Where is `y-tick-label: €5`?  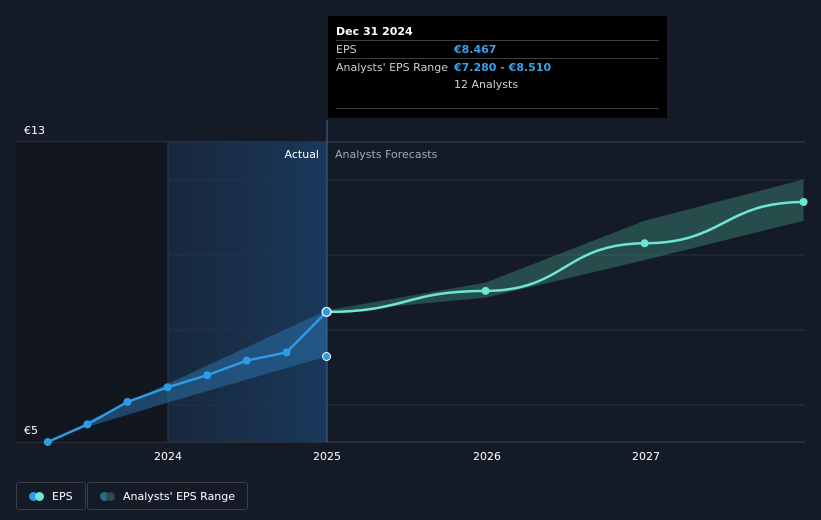
y-tick-label: €5 is located at coordinates (31, 430).